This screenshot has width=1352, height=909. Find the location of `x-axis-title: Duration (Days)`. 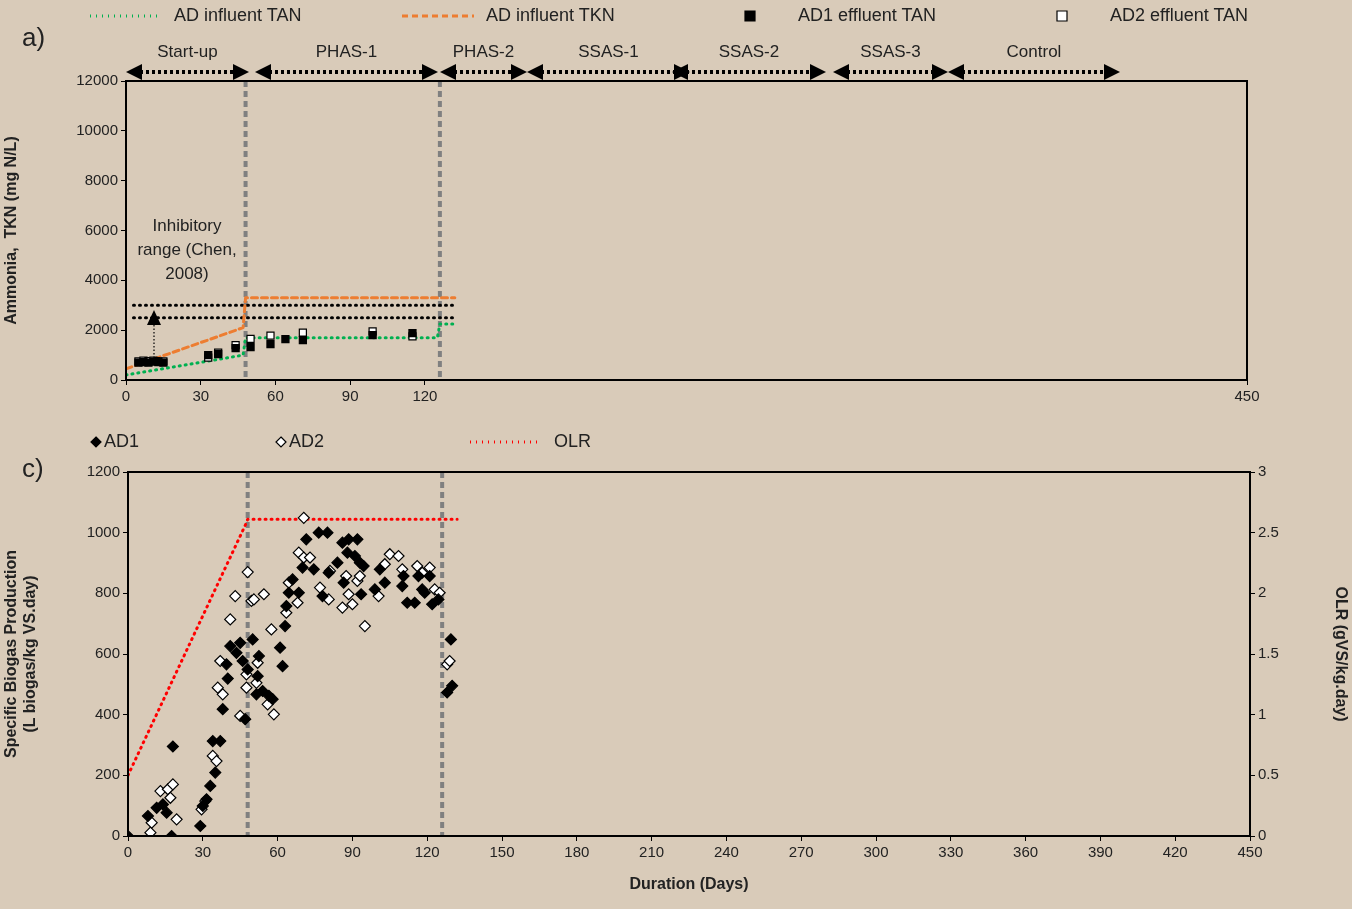

x-axis-title: Duration (Days) is located at coordinates (689, 883).